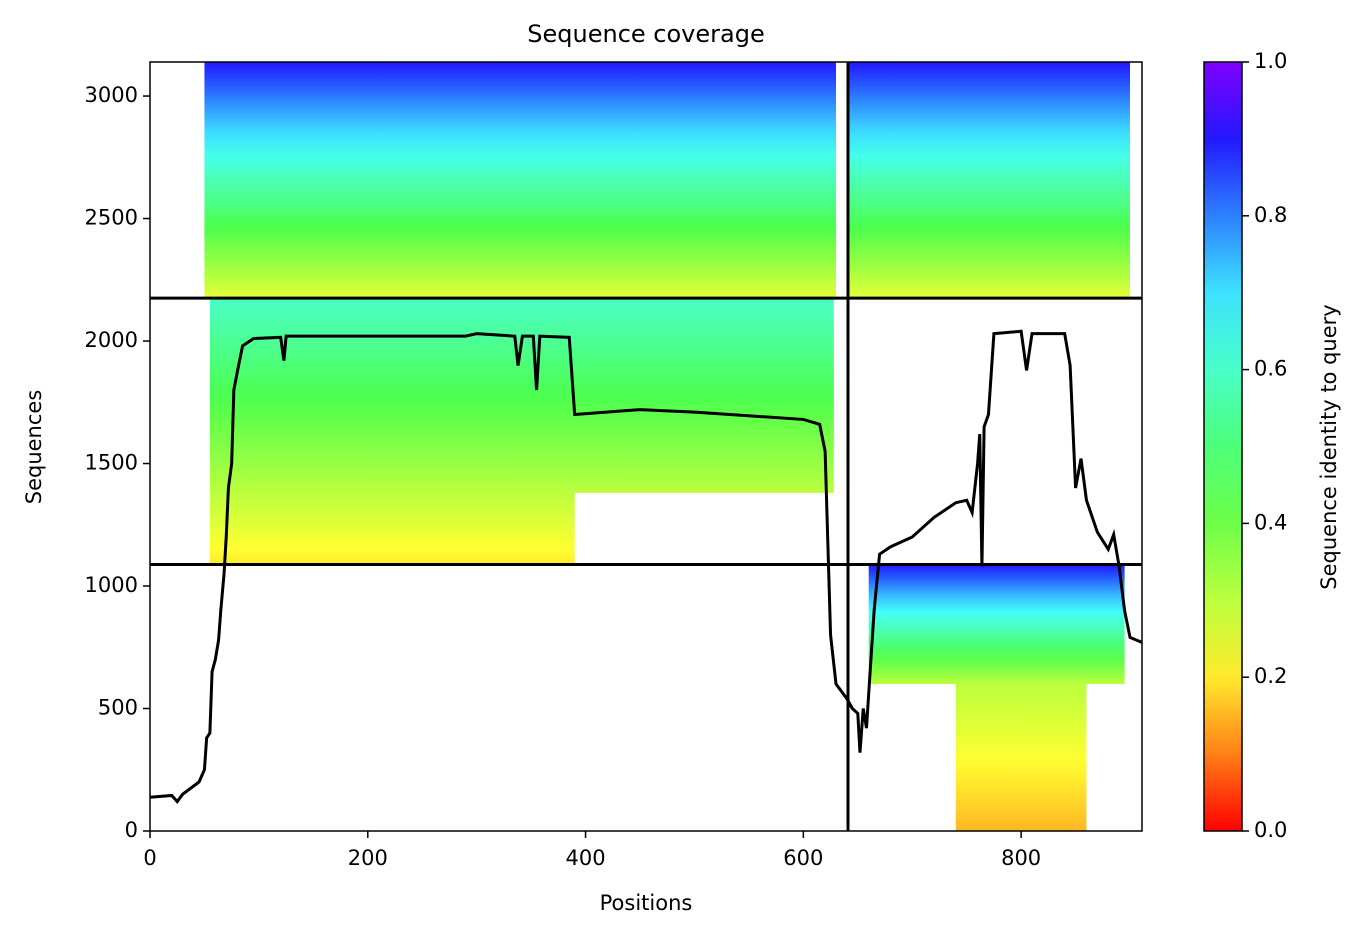 The image size is (1364, 943). Describe the element at coordinates (586, 858) in the screenshot. I see `x-tick-label: 400` at that location.